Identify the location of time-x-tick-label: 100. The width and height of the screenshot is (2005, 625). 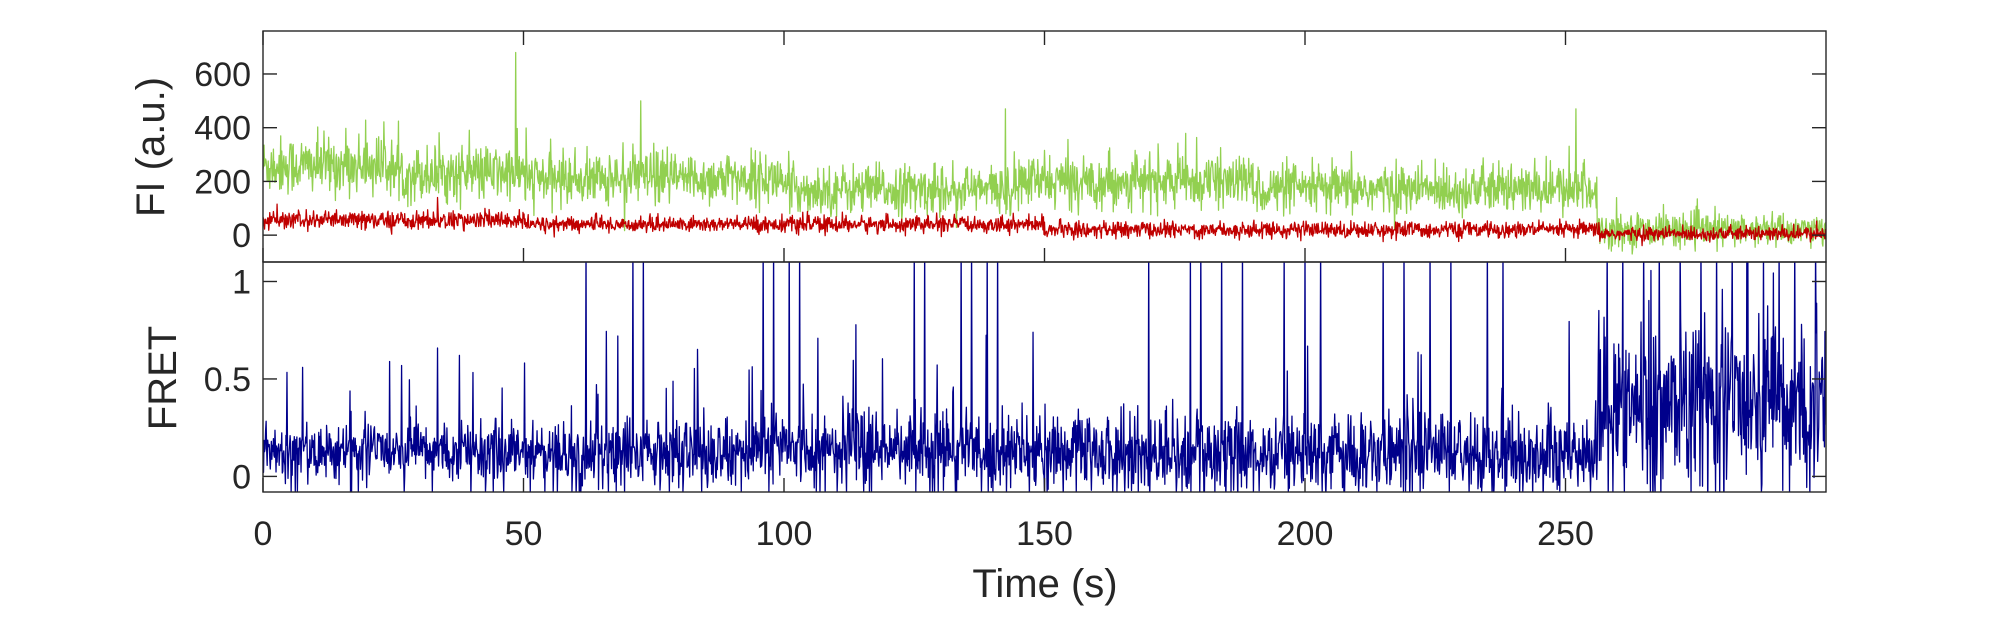
(784, 534).